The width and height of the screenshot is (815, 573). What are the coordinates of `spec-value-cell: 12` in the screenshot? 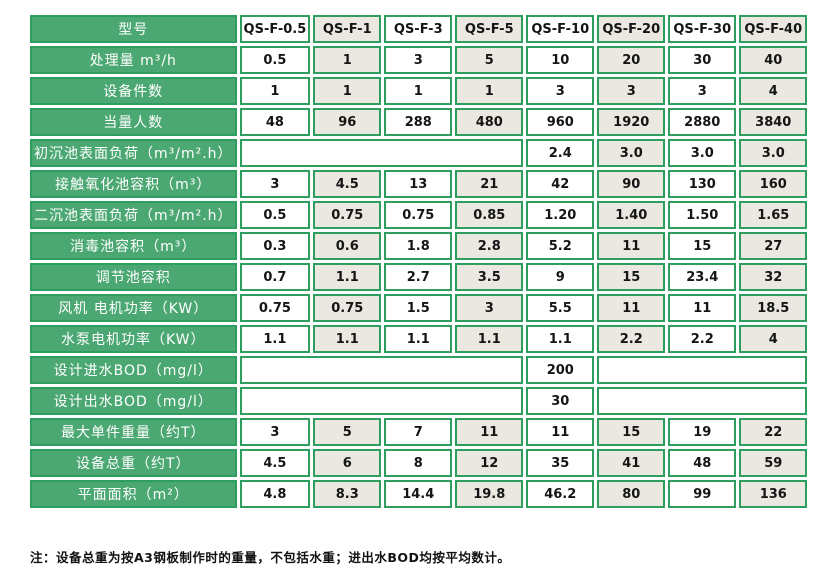 It's located at (489, 463).